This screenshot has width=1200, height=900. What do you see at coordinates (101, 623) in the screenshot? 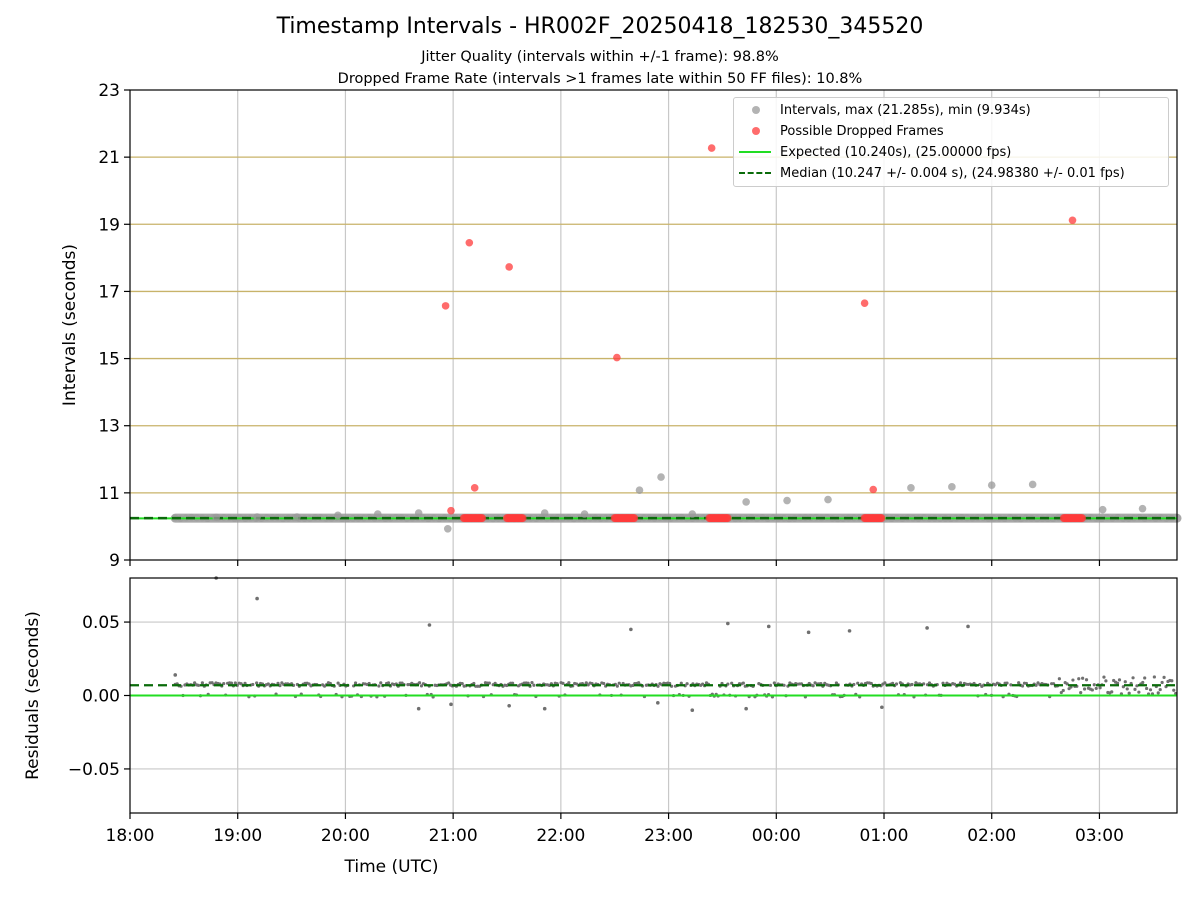
I see `bottom-y-tick-label: 0.05` at bounding box center [101, 623].